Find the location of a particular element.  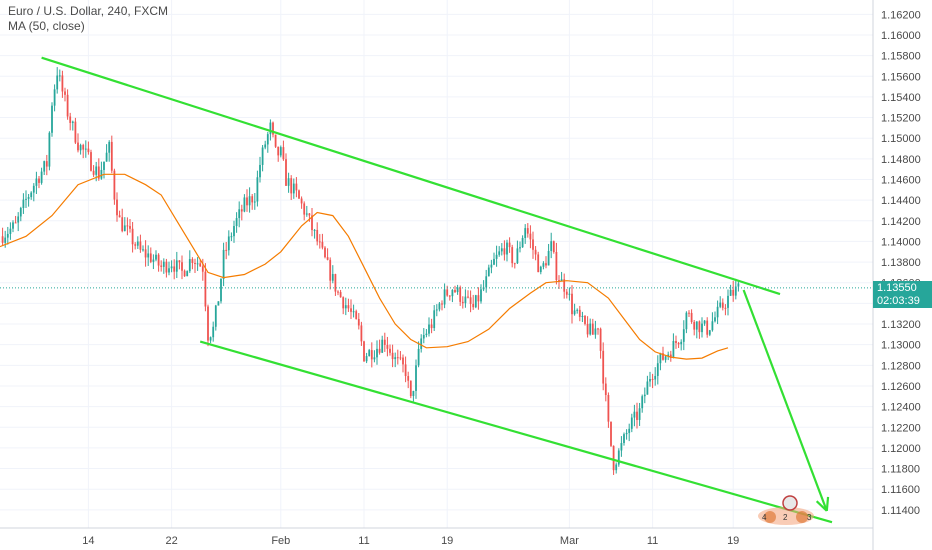

time-scale: 14 22 Feb 11 19 Mar 11 19 is located at coordinates (410, 541).